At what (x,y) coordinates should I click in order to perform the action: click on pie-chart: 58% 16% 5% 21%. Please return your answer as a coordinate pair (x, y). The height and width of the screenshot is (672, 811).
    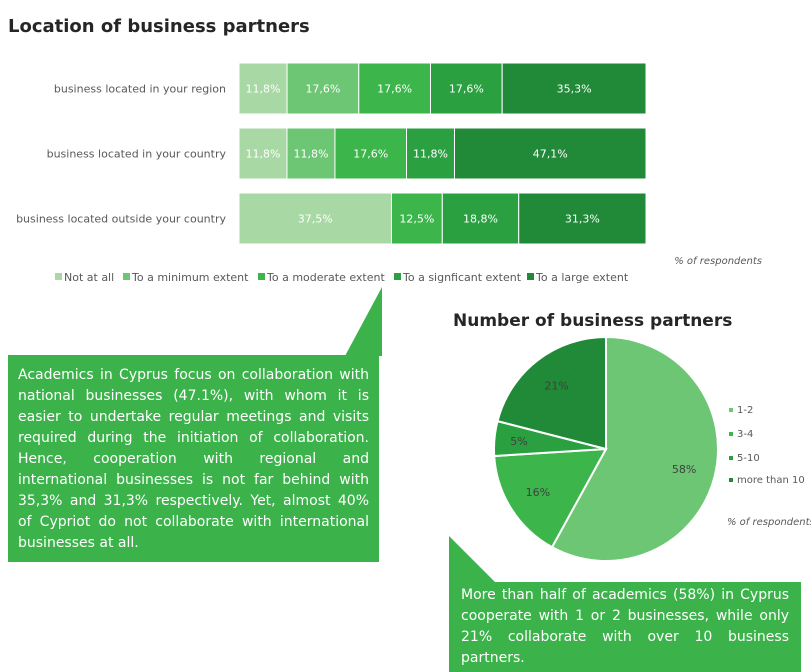
    Looking at the image, I should click on (606, 448).